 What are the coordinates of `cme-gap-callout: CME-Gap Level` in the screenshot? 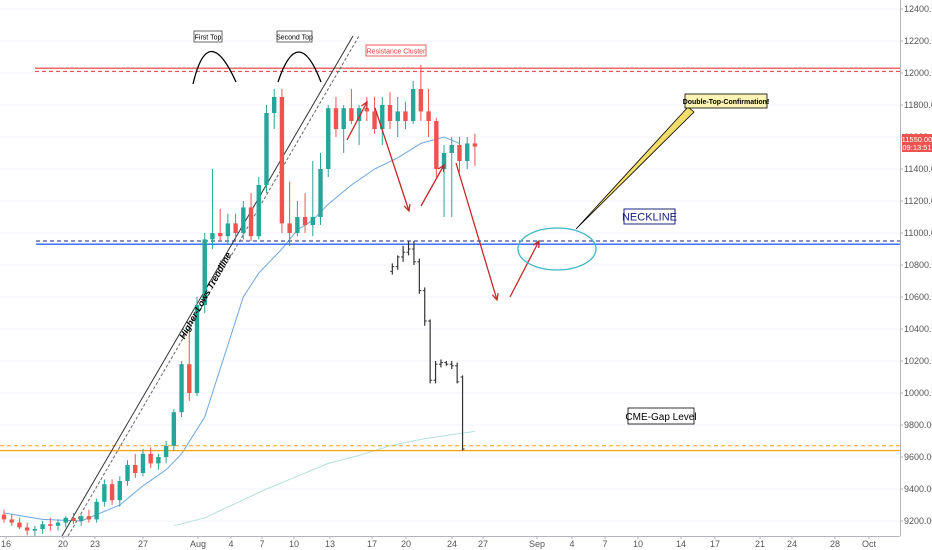 It's located at (661, 416).